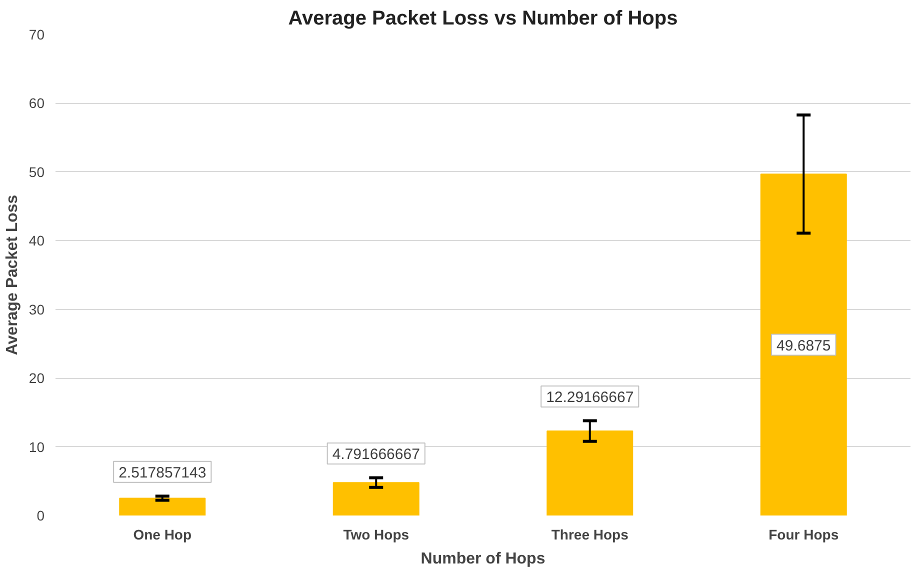  Describe the element at coordinates (376, 534) in the screenshot. I see `x-tick-label: Two Hops` at that location.